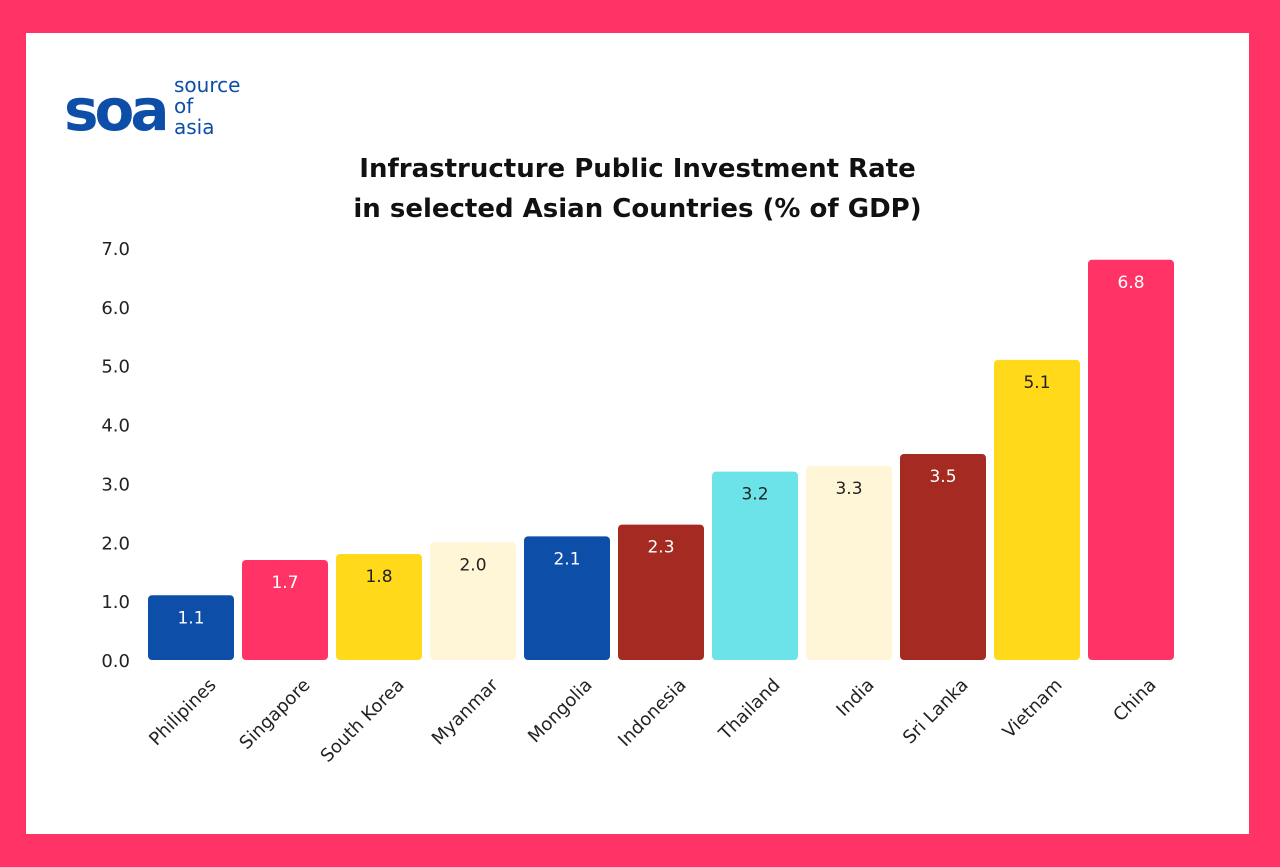  I want to click on bar-value-label: 5.1, so click(1036, 383).